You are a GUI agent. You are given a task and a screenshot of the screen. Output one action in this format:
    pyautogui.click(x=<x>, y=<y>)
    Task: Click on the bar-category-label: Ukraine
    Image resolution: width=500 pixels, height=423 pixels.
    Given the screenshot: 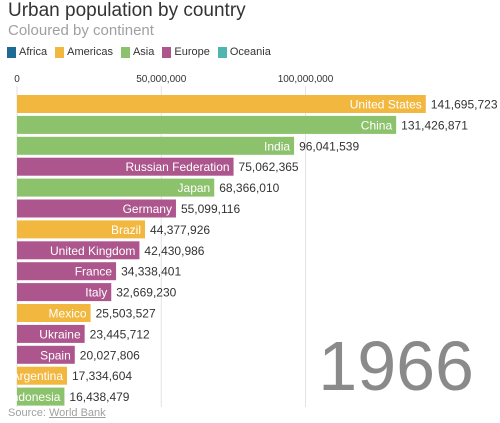 What is the action you would take?
    pyautogui.click(x=60, y=334)
    